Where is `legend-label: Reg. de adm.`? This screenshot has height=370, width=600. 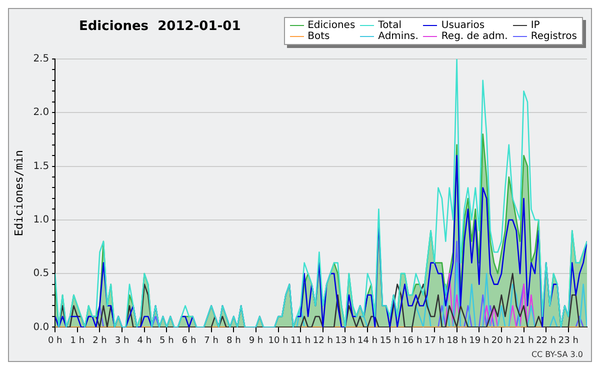 legend-label: Reg. de adm. is located at coordinates (474, 36).